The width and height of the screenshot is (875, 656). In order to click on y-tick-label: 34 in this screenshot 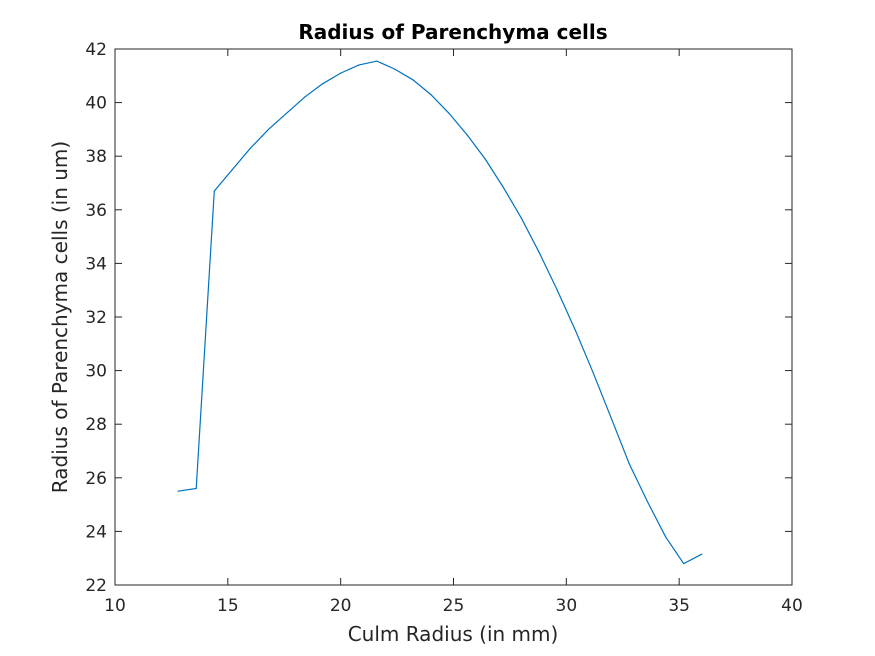, I will do `click(96, 264)`.